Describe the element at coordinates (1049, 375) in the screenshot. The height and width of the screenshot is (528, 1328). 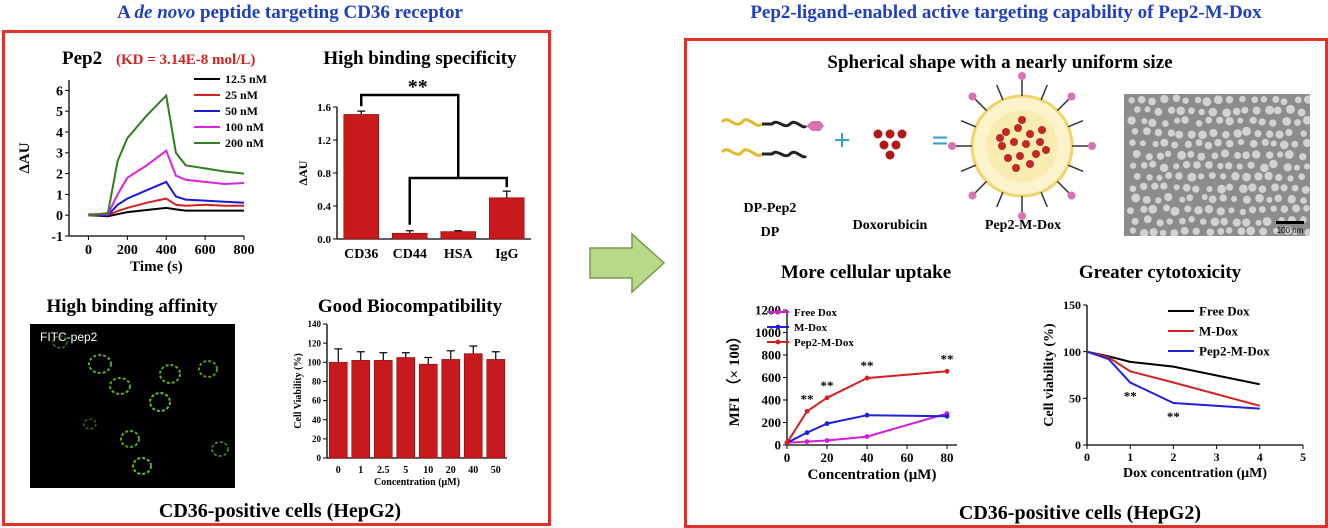
I see `cytotox-y-label: Cell viability (%)` at that location.